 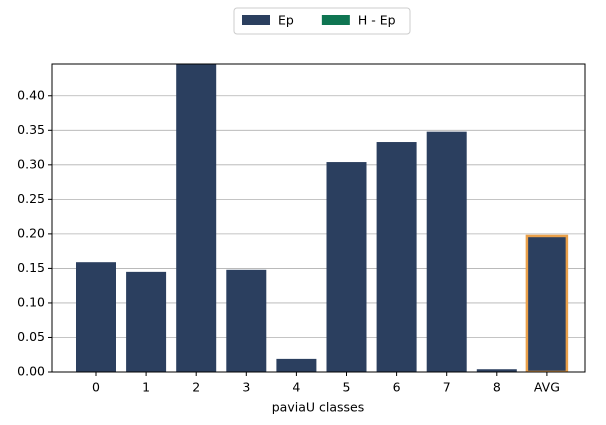 What do you see at coordinates (196, 387) in the screenshot?
I see `x-tick-label: 2` at bounding box center [196, 387].